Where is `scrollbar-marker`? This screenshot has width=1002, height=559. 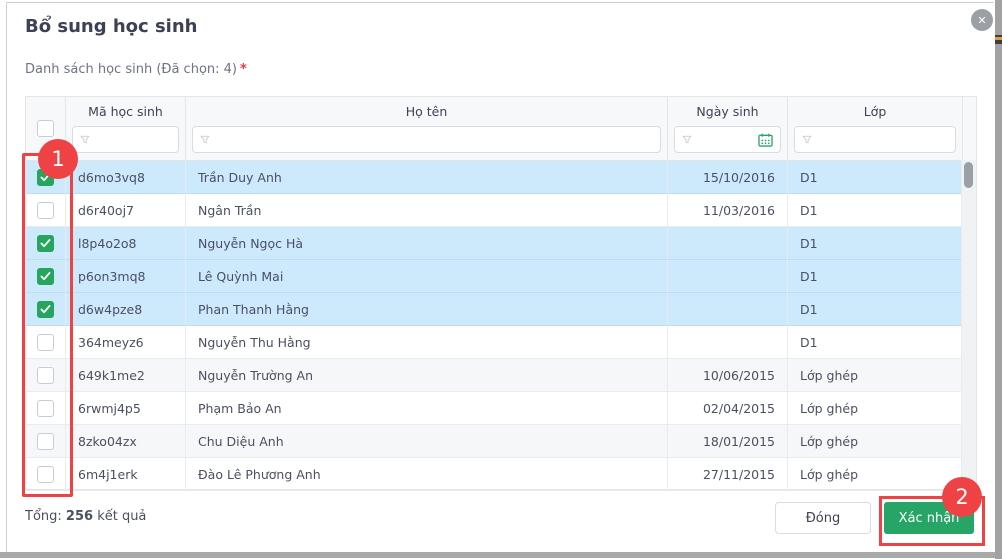
scrollbar-marker is located at coordinates (998, 38).